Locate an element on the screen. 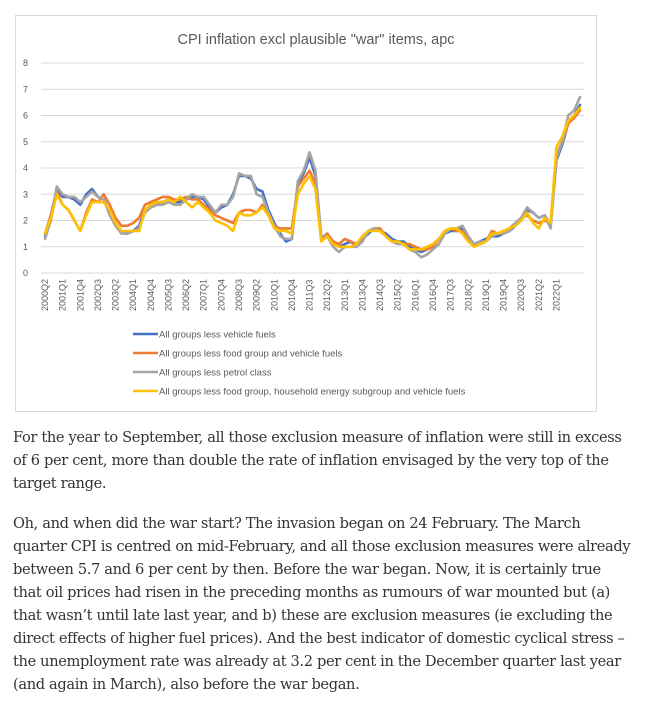  x-tick-label: 2010Q4 is located at coordinates (292, 295).